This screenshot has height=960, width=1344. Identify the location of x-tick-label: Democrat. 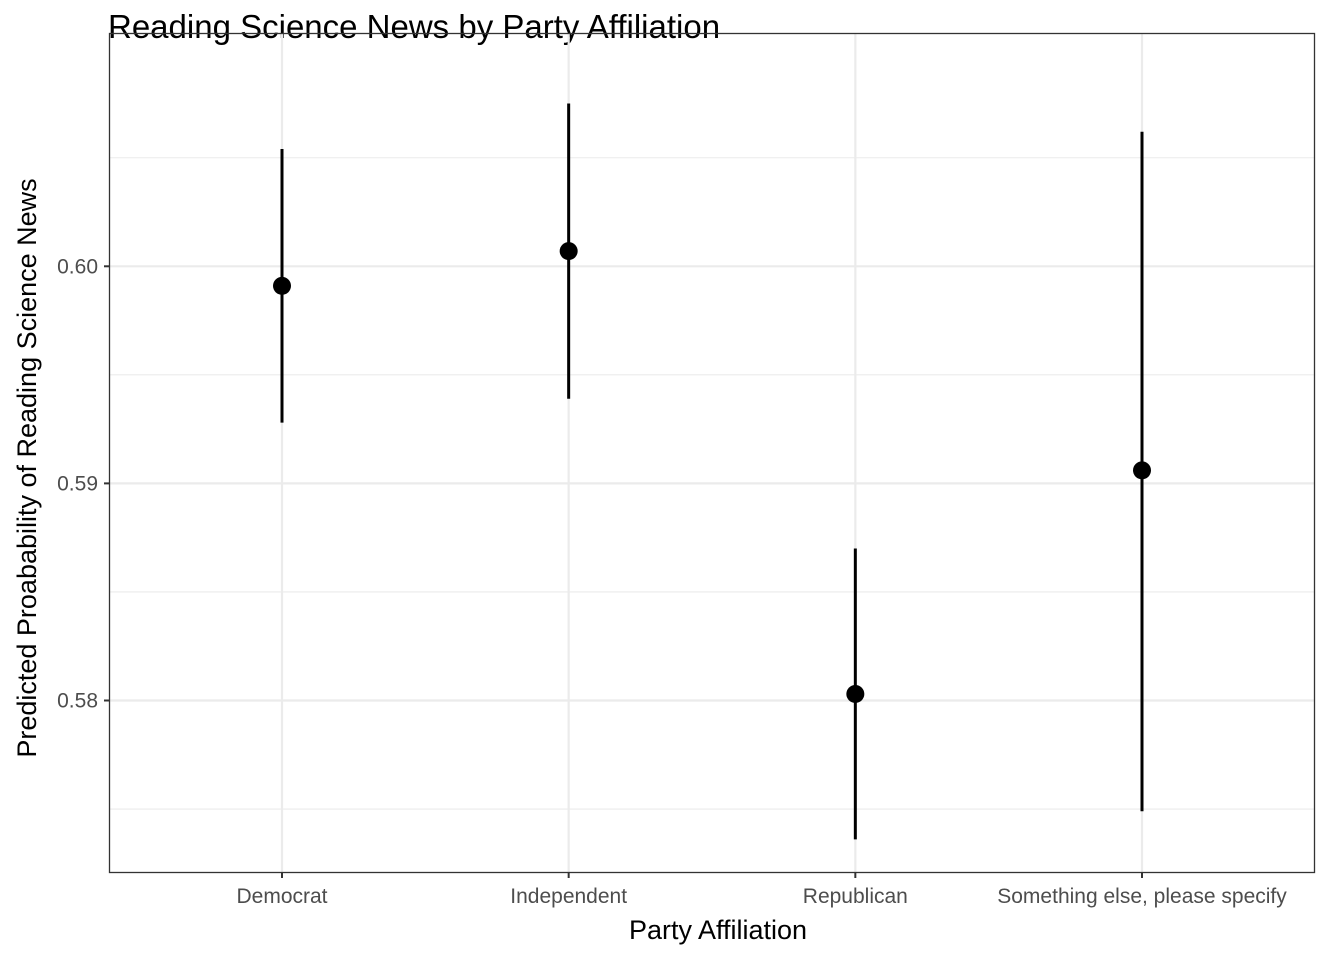
(281, 896).